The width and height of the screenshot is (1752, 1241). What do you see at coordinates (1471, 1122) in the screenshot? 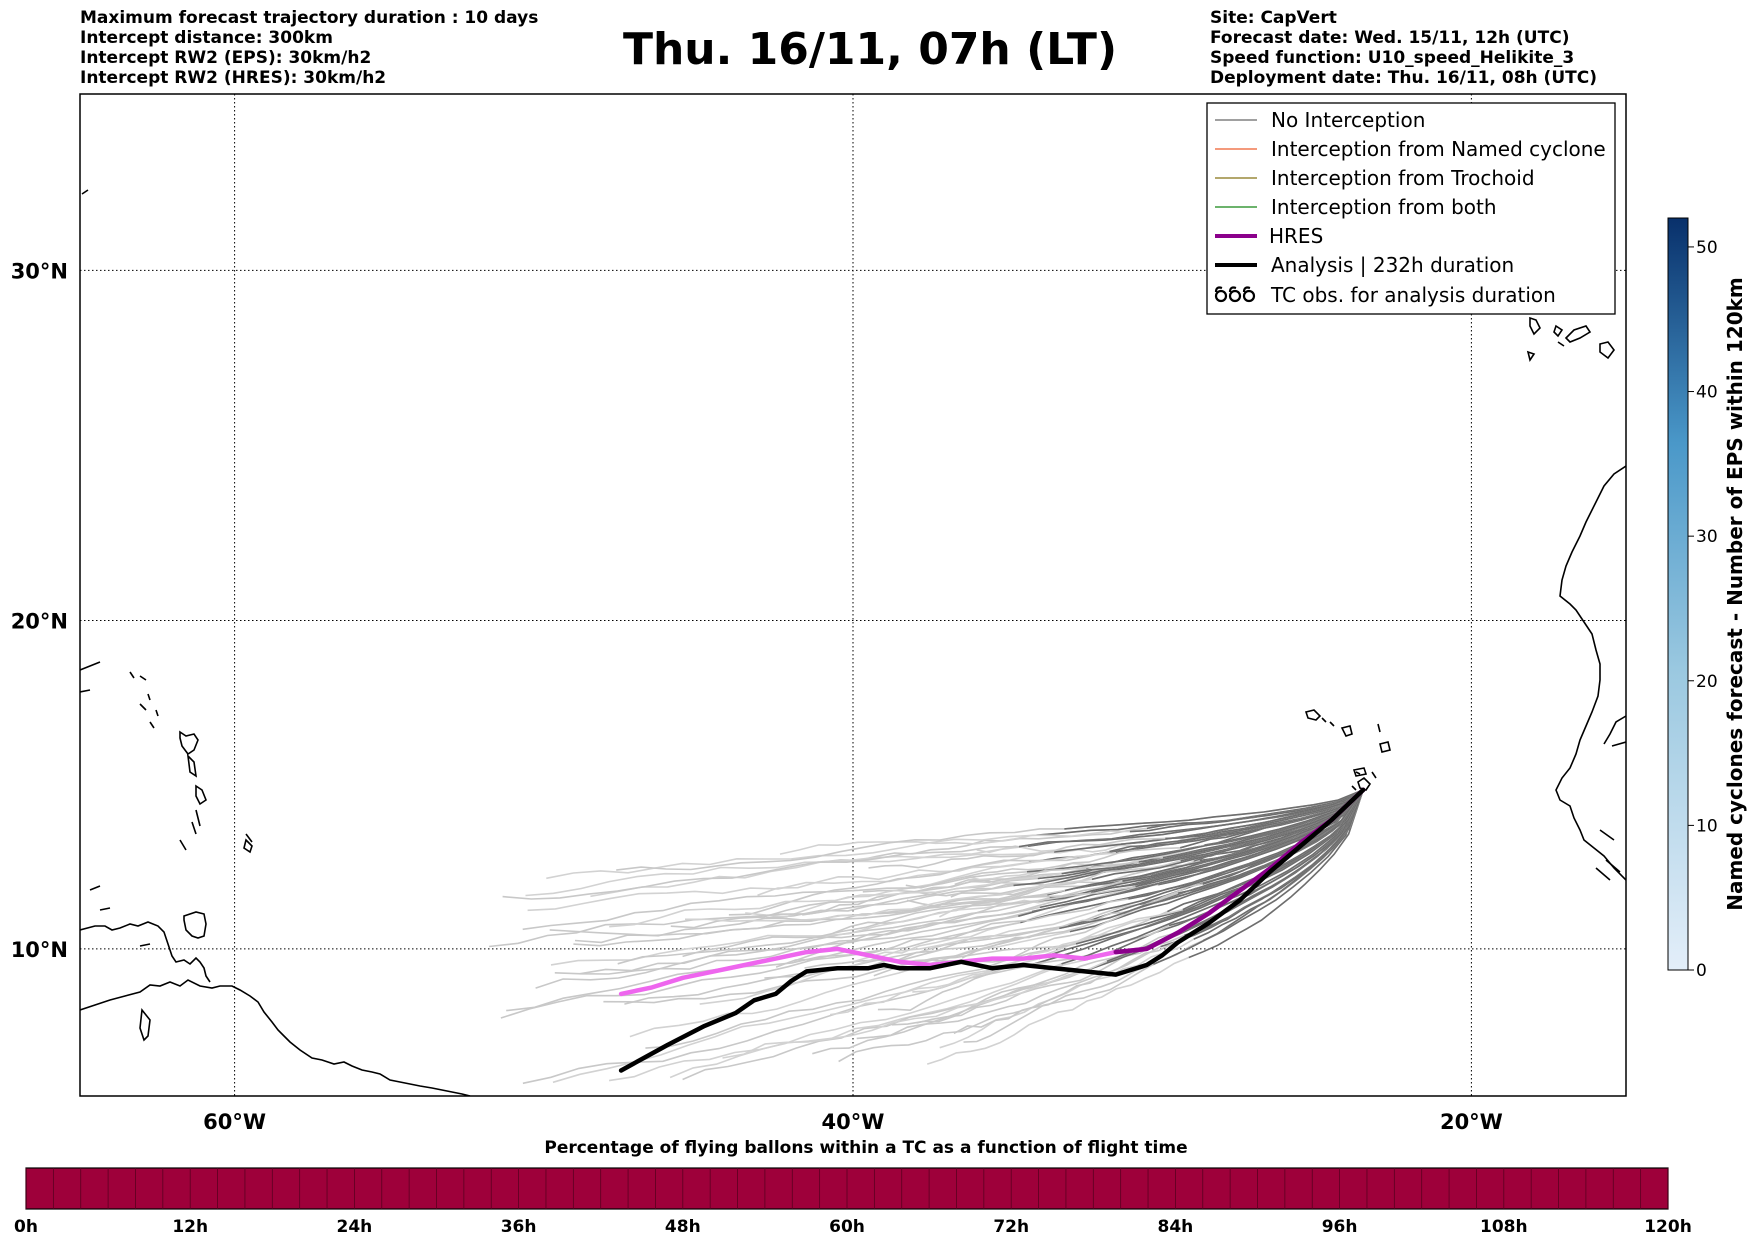
I see `lon-tick-label: 20°W` at bounding box center [1471, 1122].